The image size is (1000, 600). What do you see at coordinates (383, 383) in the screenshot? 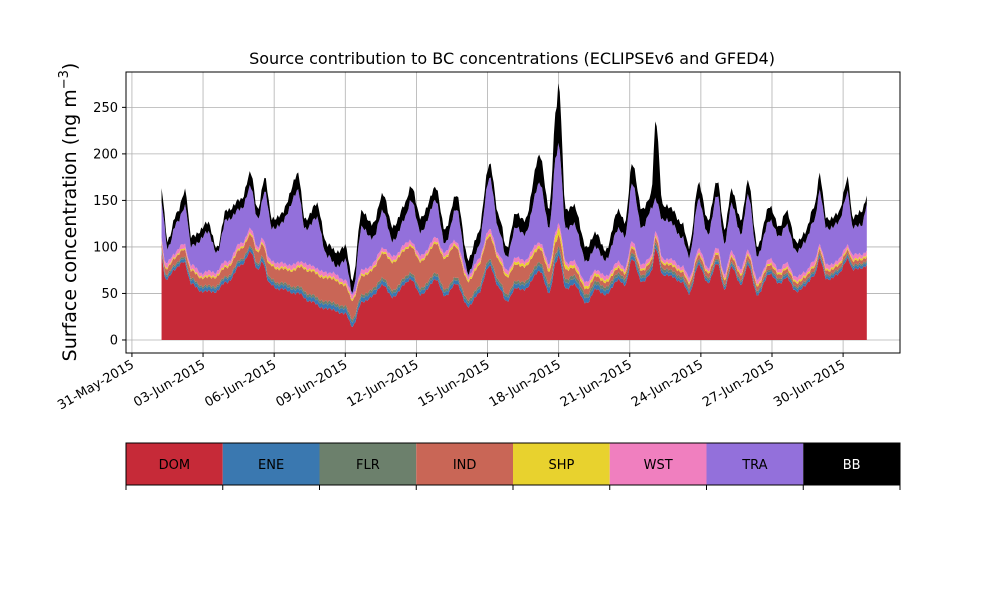
I see `x-tick-label: 12-Jun-2015` at bounding box center [383, 383].